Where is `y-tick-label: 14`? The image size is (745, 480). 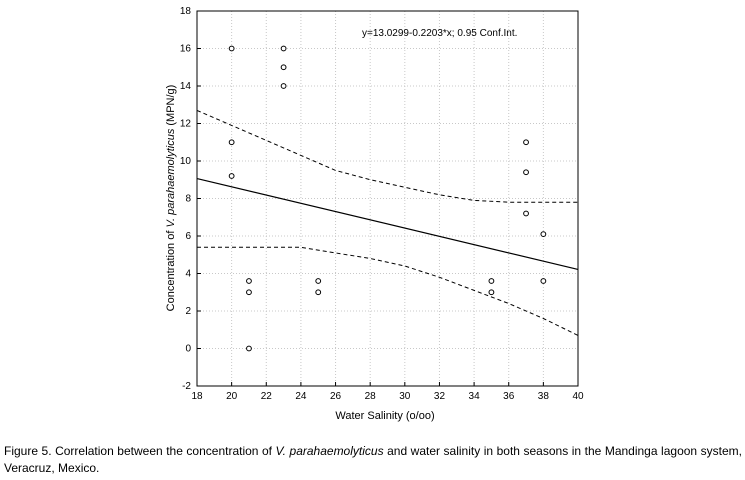
y-tick-label: 14 is located at coordinates (186, 86).